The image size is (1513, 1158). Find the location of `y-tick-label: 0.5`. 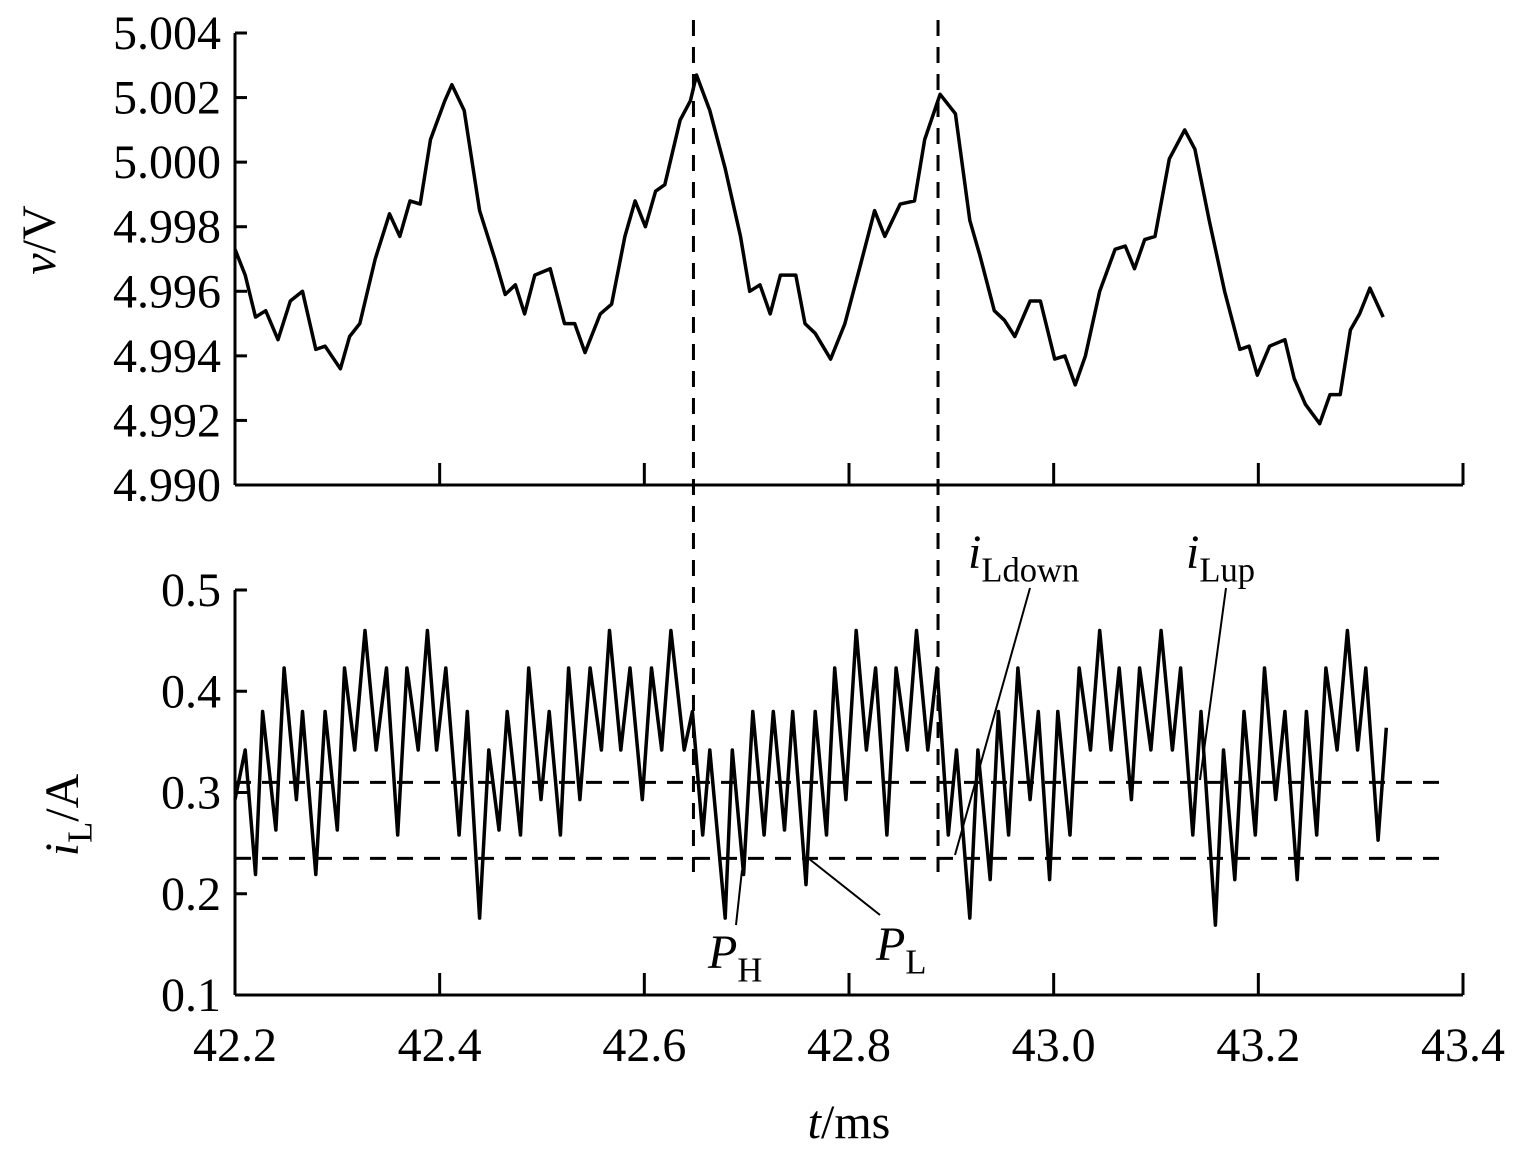

y-tick-label: 0.5 is located at coordinates (191, 590).